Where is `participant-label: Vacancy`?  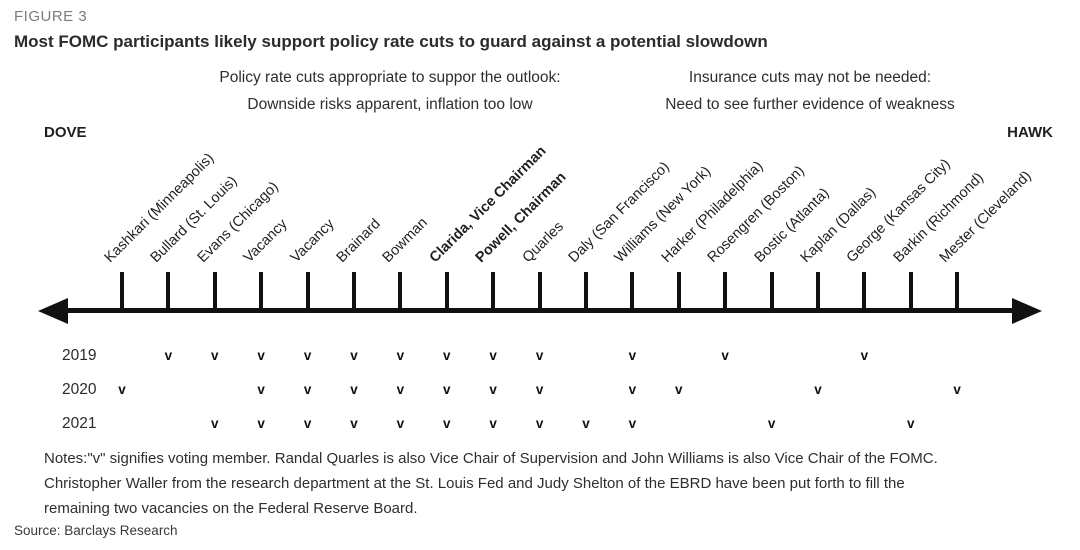 participant-label: Vacancy is located at coordinates (312, 241).